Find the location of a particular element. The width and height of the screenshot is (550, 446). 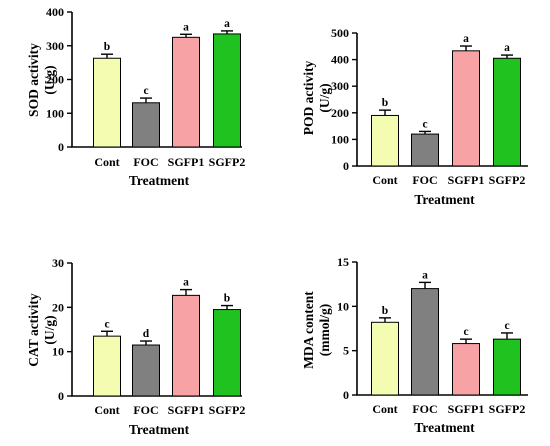

pod-bar-foc is located at coordinates (425, 150).